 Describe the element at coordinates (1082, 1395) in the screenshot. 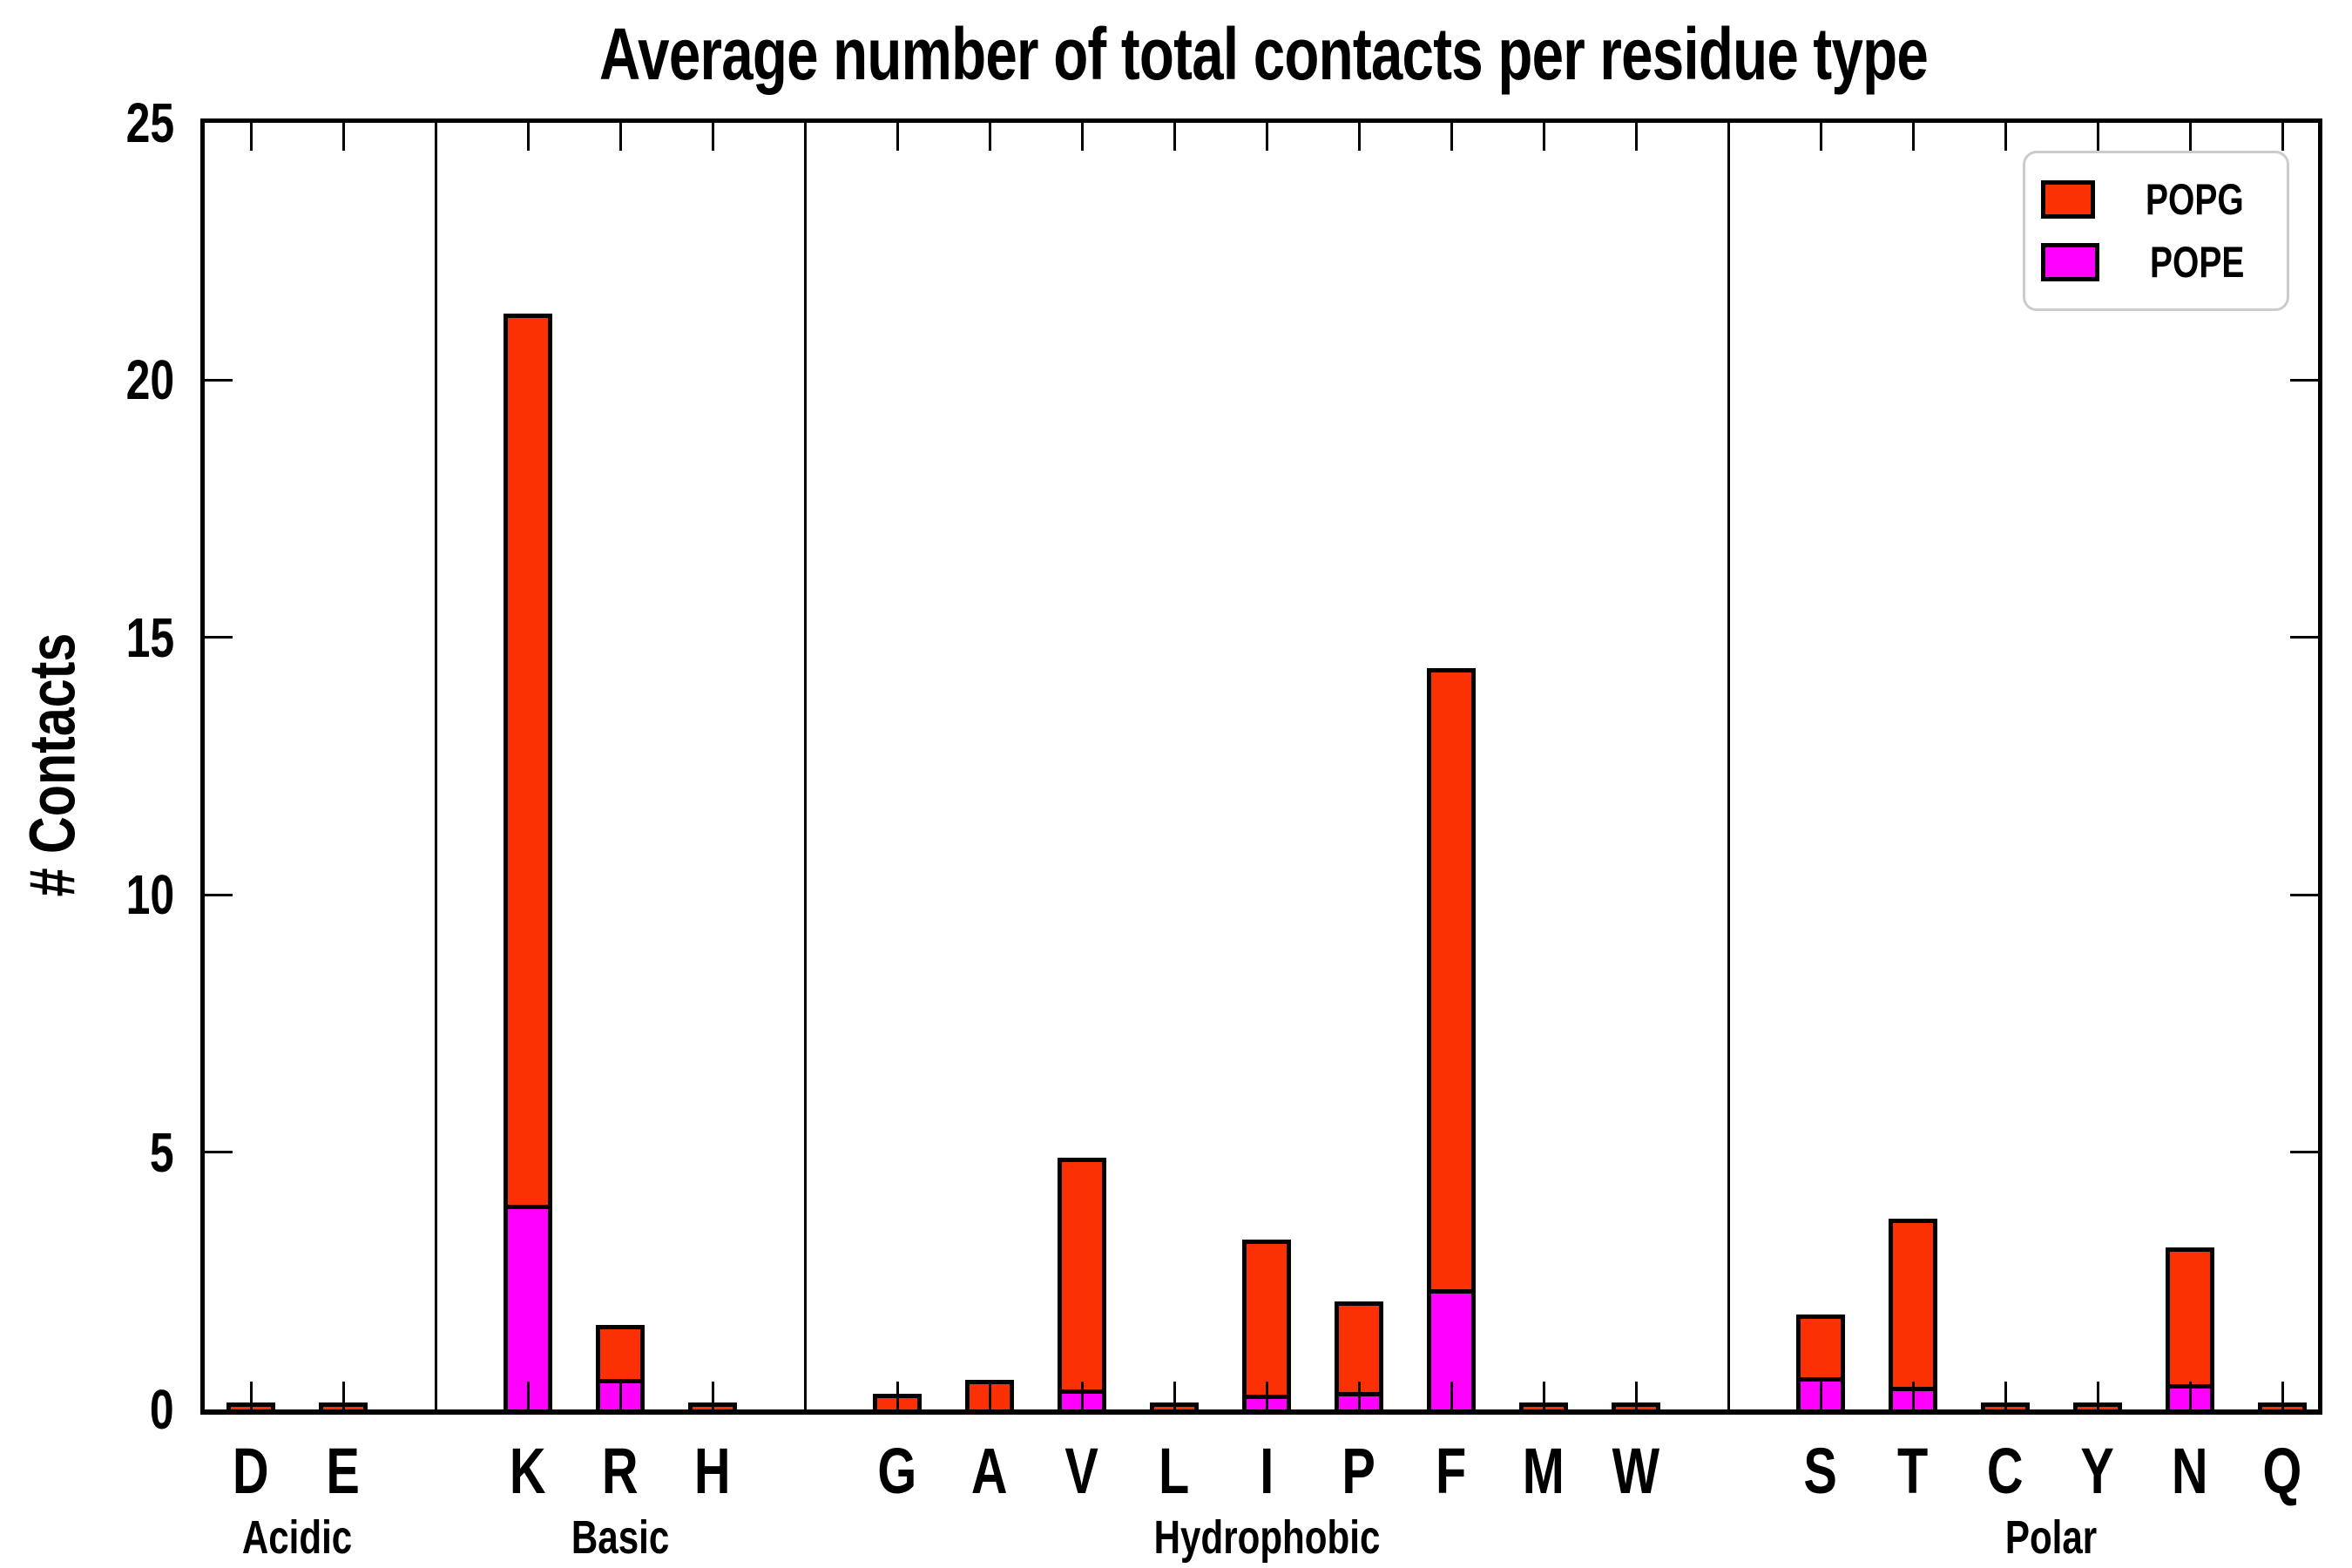

I see `x-tick-bottom-V` at that location.